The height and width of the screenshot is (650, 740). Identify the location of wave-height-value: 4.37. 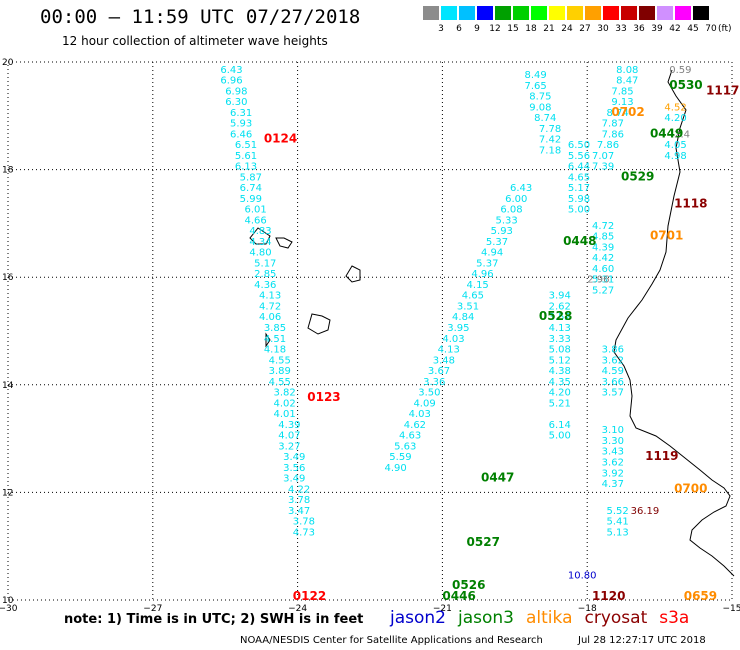
(613, 484).